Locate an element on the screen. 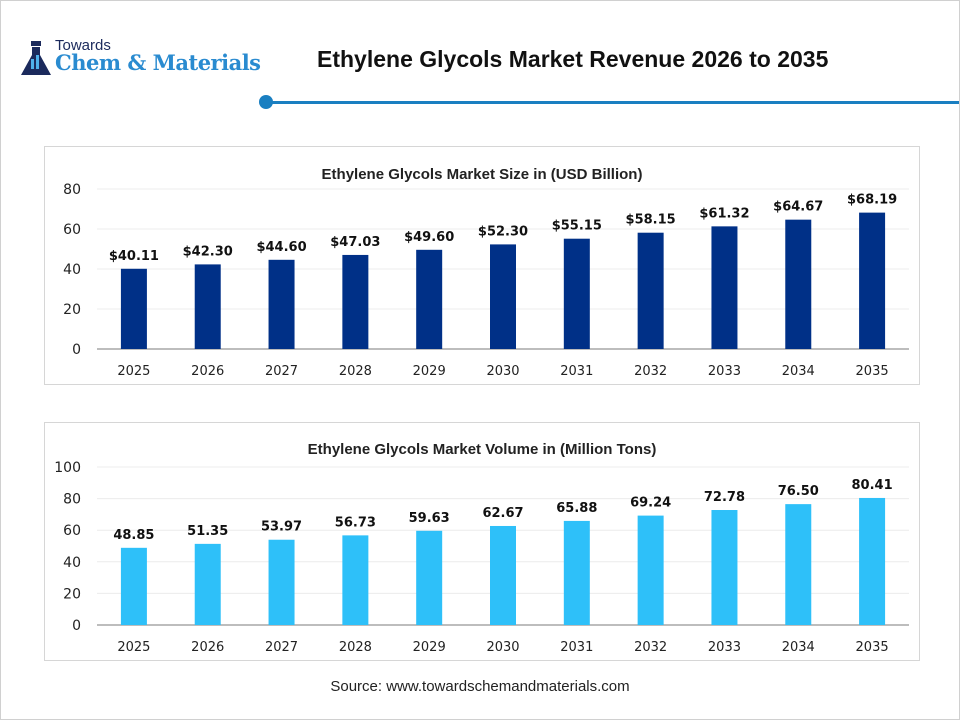 The height and width of the screenshot is (720, 960). data-label: 80.41 is located at coordinates (872, 485).